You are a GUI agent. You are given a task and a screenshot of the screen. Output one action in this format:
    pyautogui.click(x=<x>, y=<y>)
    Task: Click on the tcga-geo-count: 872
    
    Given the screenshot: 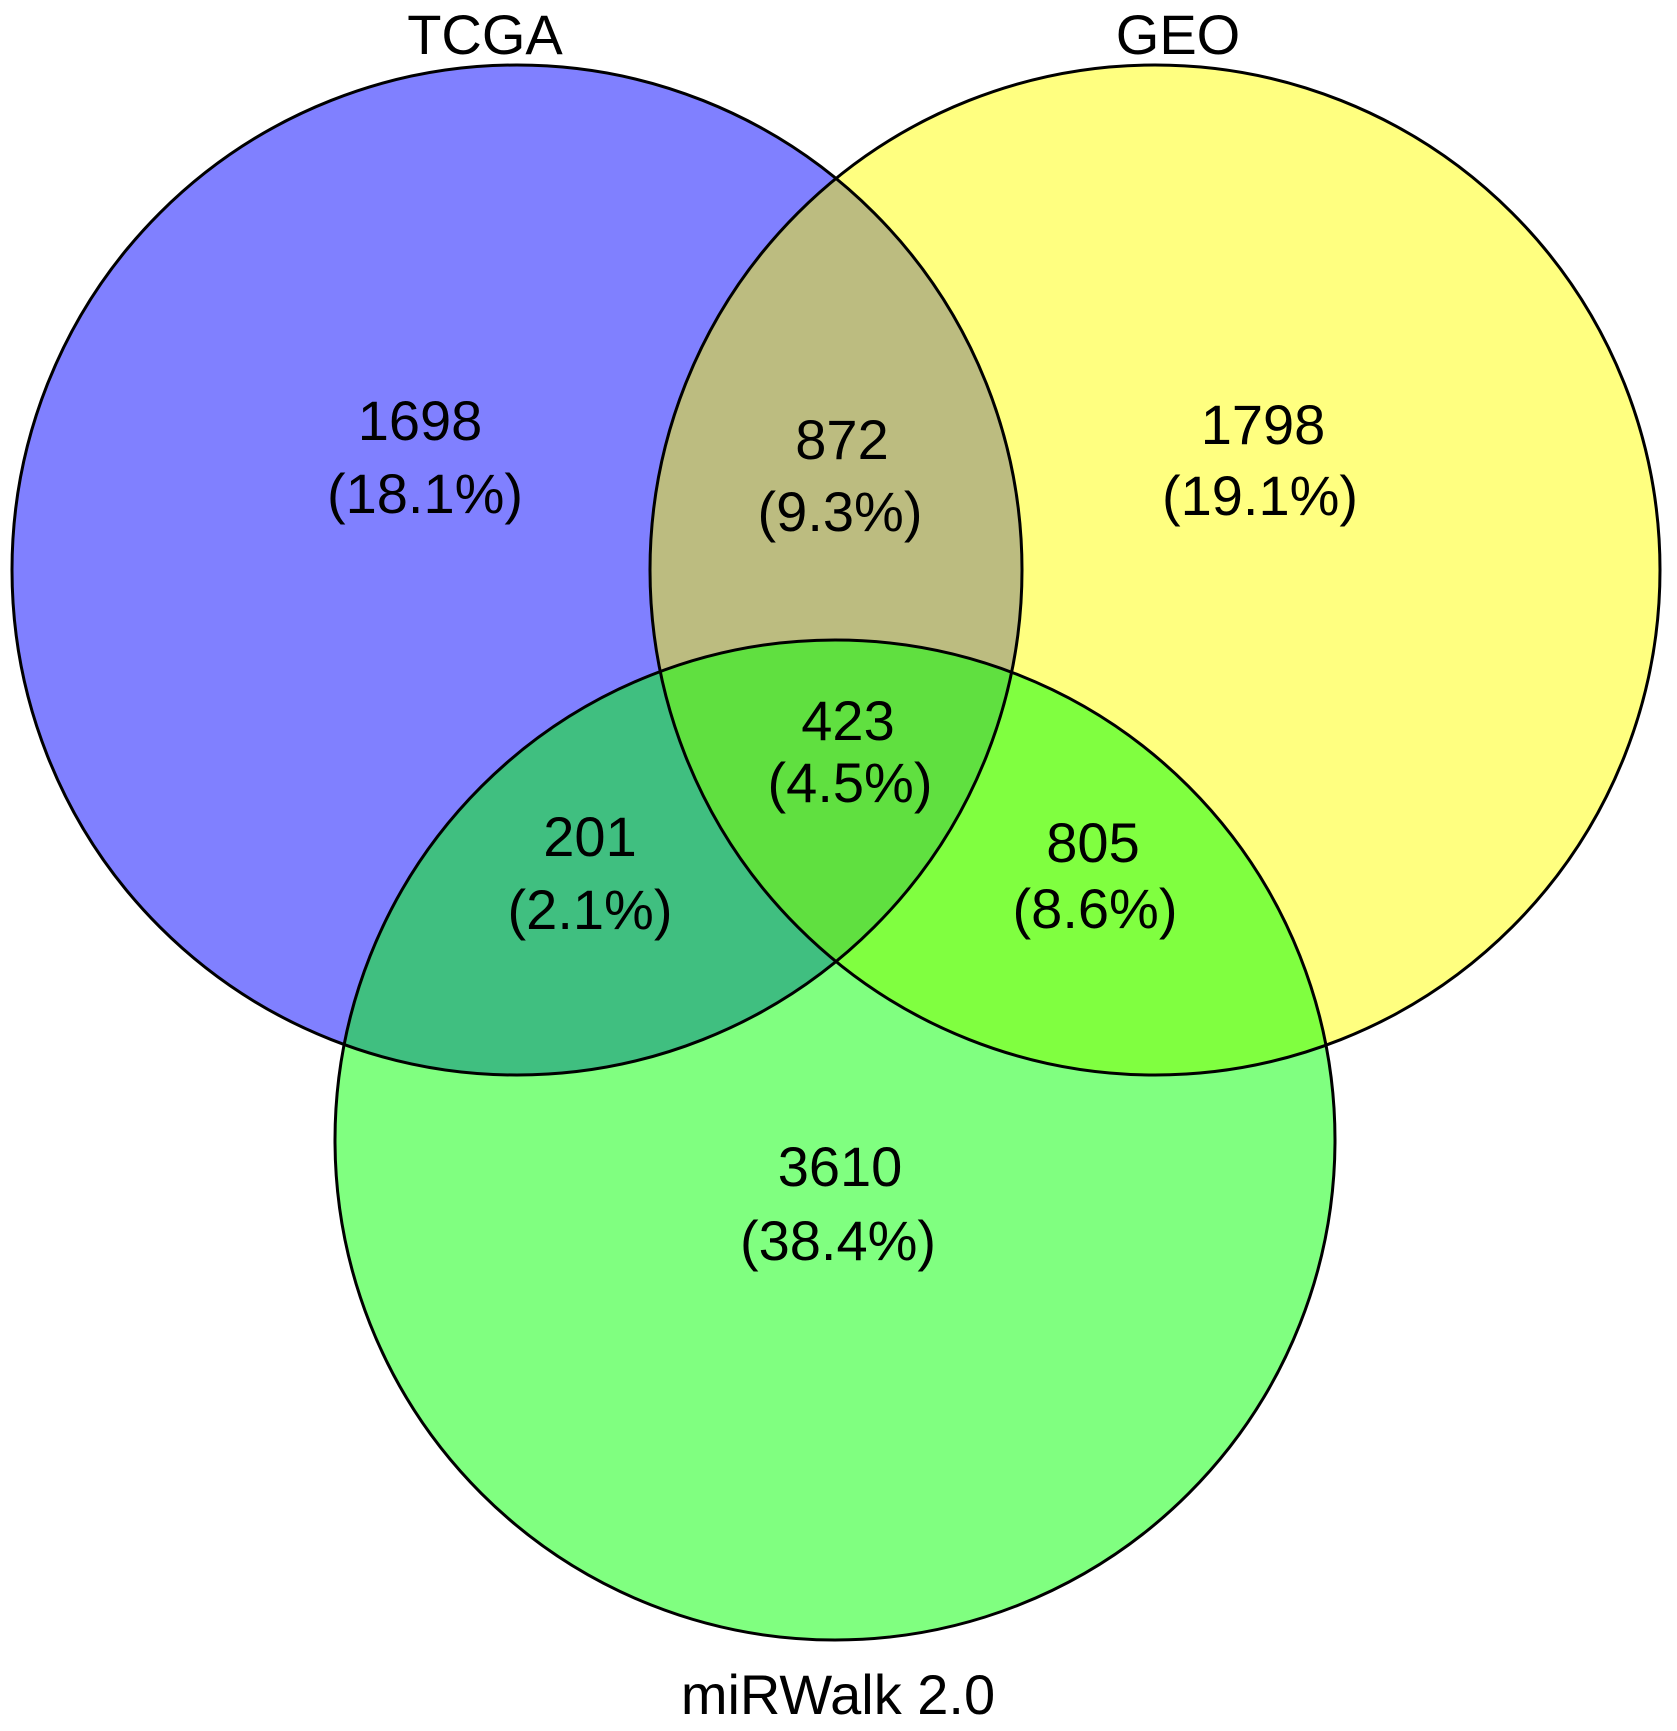 What is the action you would take?
    pyautogui.click(x=841, y=439)
    